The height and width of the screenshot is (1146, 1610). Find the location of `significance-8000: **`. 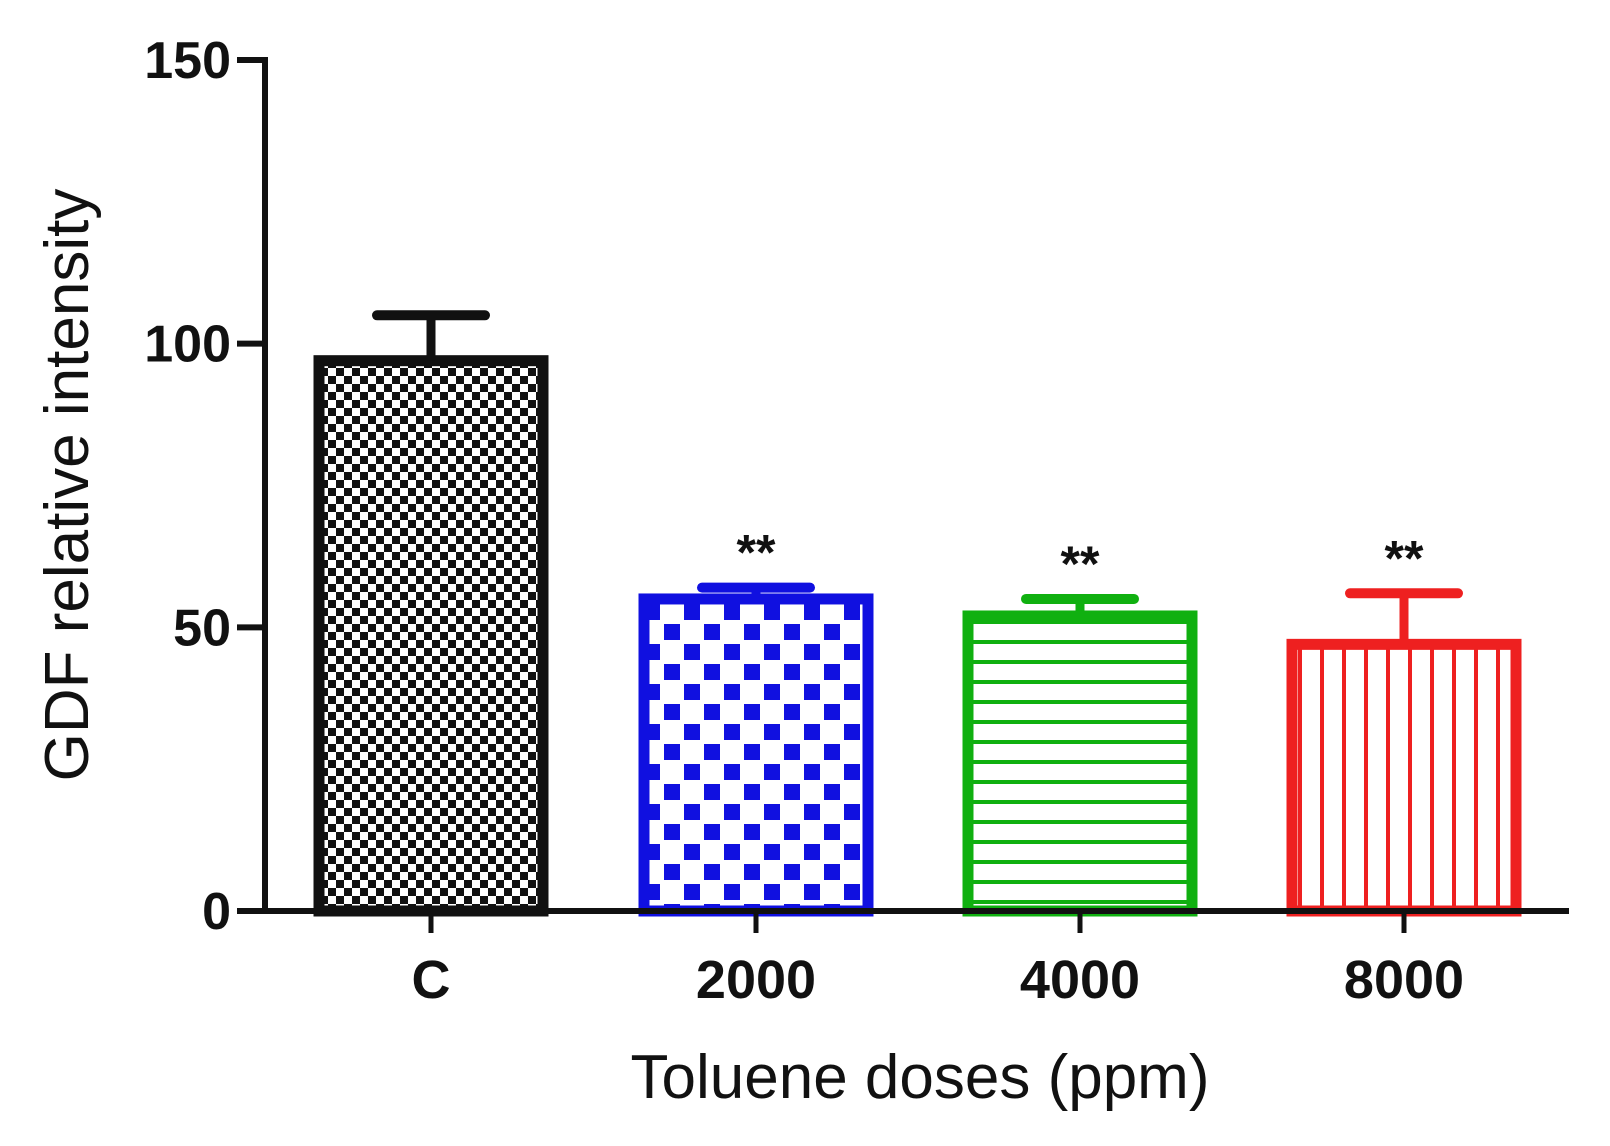

significance-8000: ** is located at coordinates (1404, 558).